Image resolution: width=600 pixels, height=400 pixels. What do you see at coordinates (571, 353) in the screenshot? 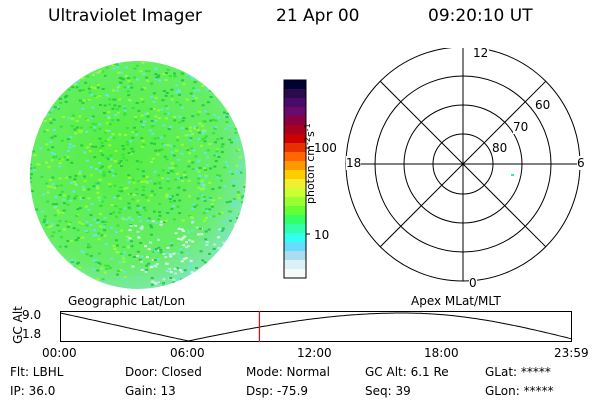
I see `timeline-xtick-4: 23:59` at bounding box center [571, 353].